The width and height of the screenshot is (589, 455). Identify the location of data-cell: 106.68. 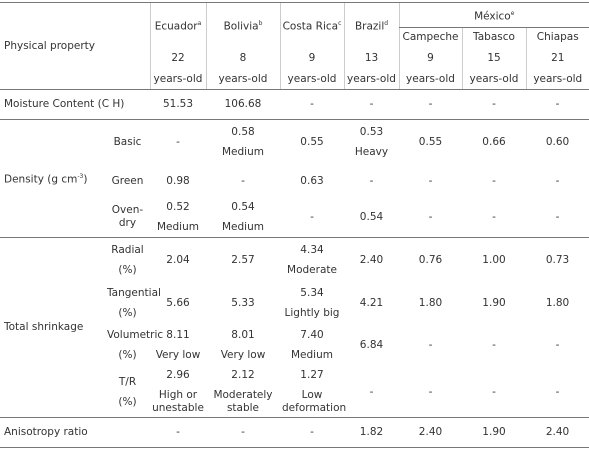
(243, 104).